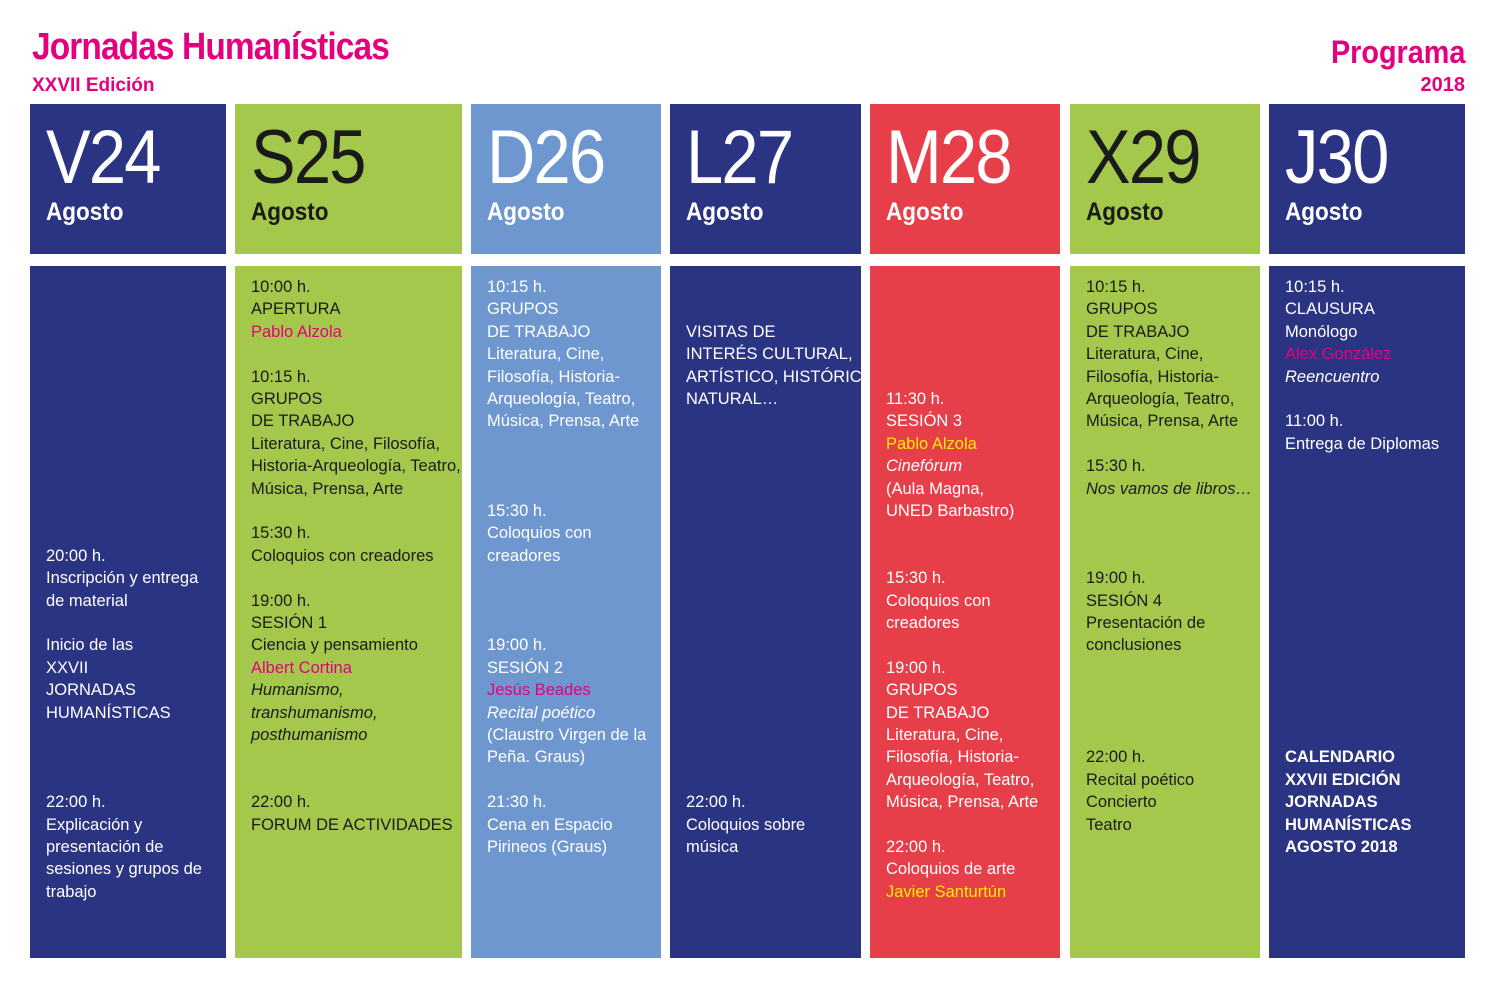  Describe the element at coordinates (348, 179) in the screenshot. I see `day-header-s25: S25 Agosto` at that location.